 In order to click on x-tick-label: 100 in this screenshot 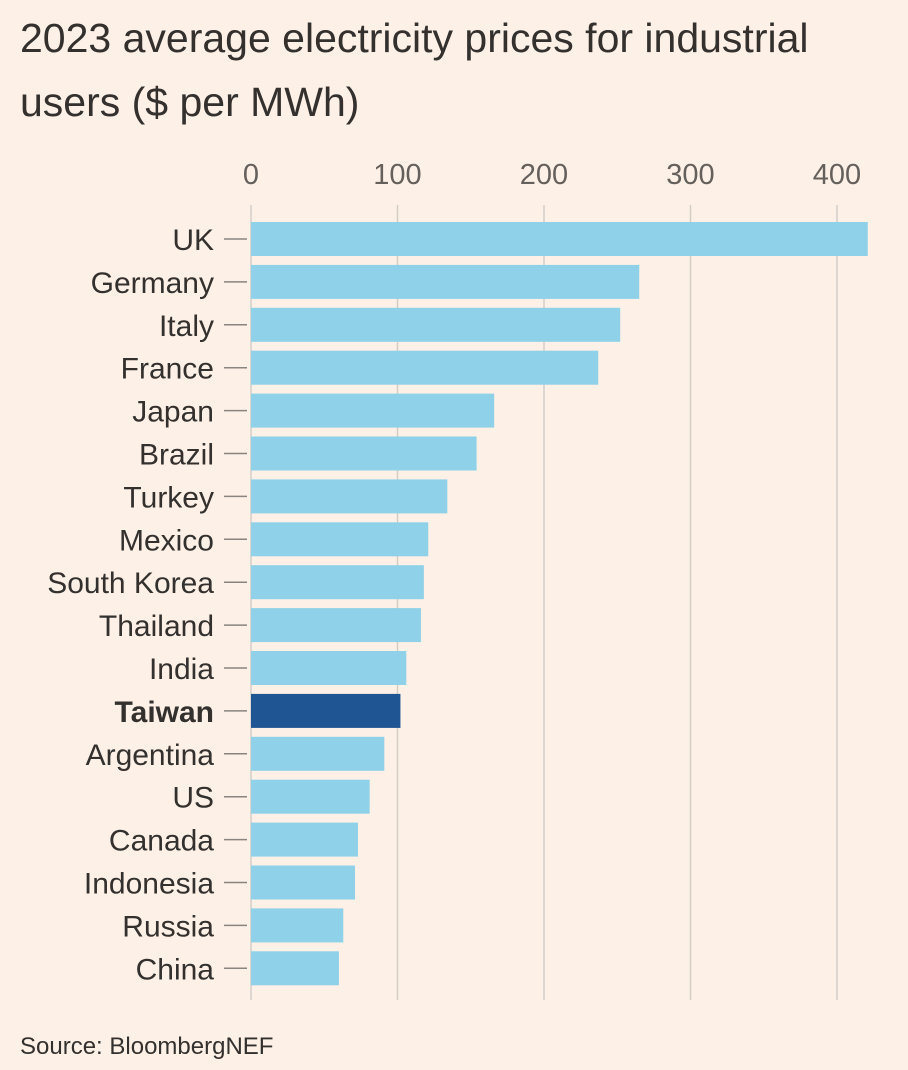, I will do `click(397, 175)`.